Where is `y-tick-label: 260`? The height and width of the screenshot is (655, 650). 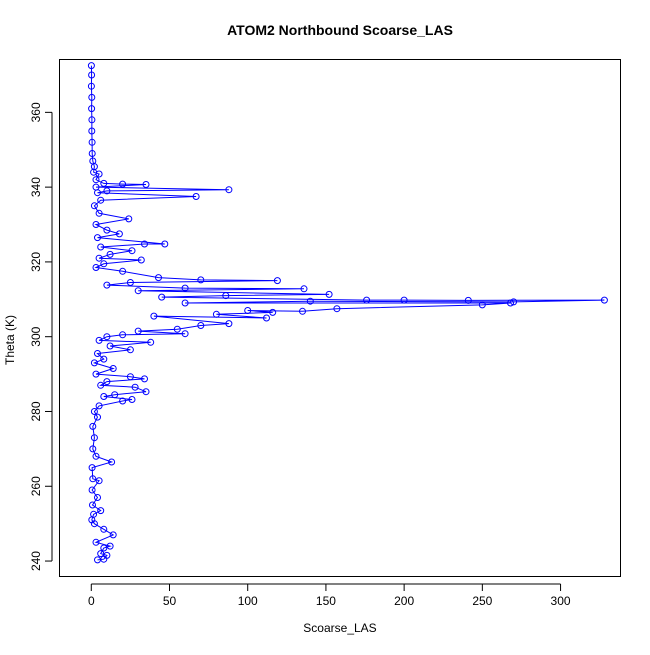
y-tick-label: 260 is located at coordinates (36, 486).